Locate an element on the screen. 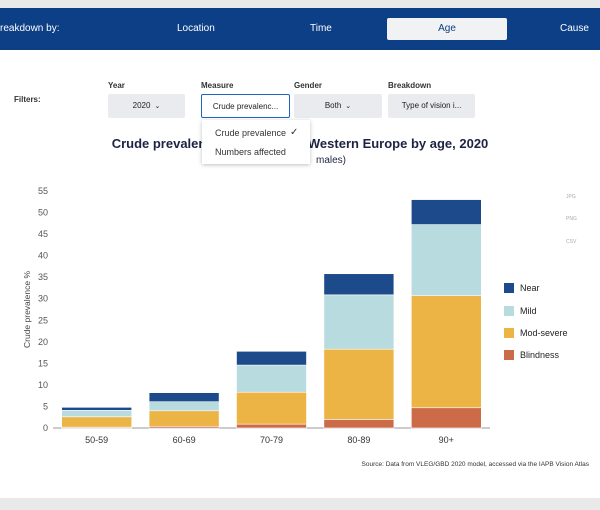  y-tick-label: 30 is located at coordinates (43, 299).